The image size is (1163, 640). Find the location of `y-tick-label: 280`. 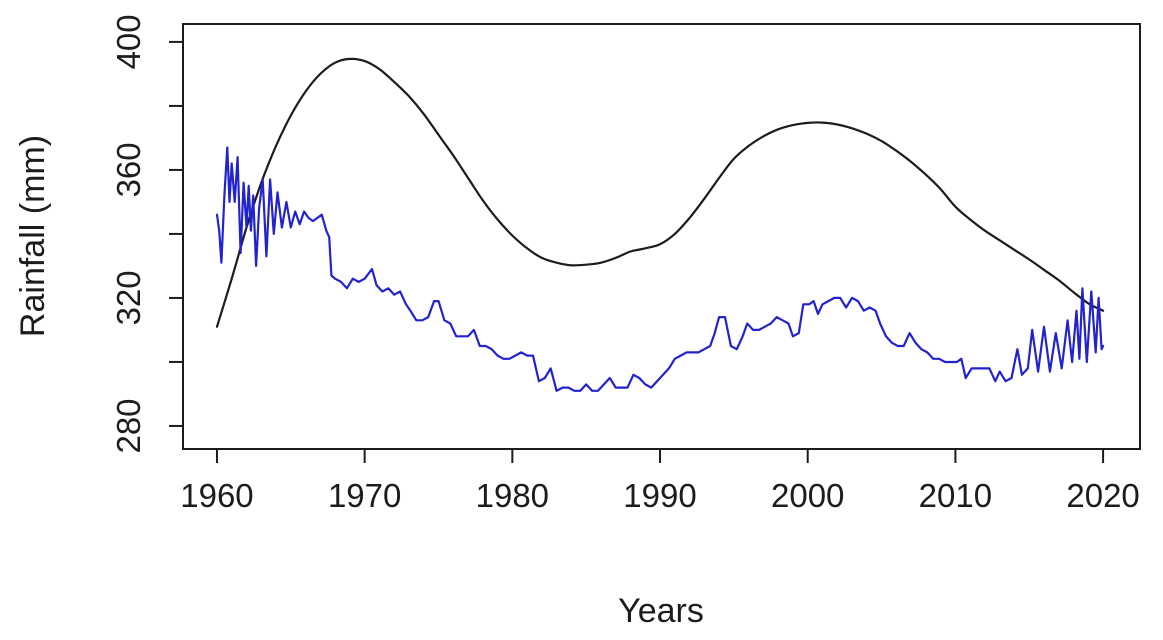

y-tick-label: 280 is located at coordinates (128, 425).